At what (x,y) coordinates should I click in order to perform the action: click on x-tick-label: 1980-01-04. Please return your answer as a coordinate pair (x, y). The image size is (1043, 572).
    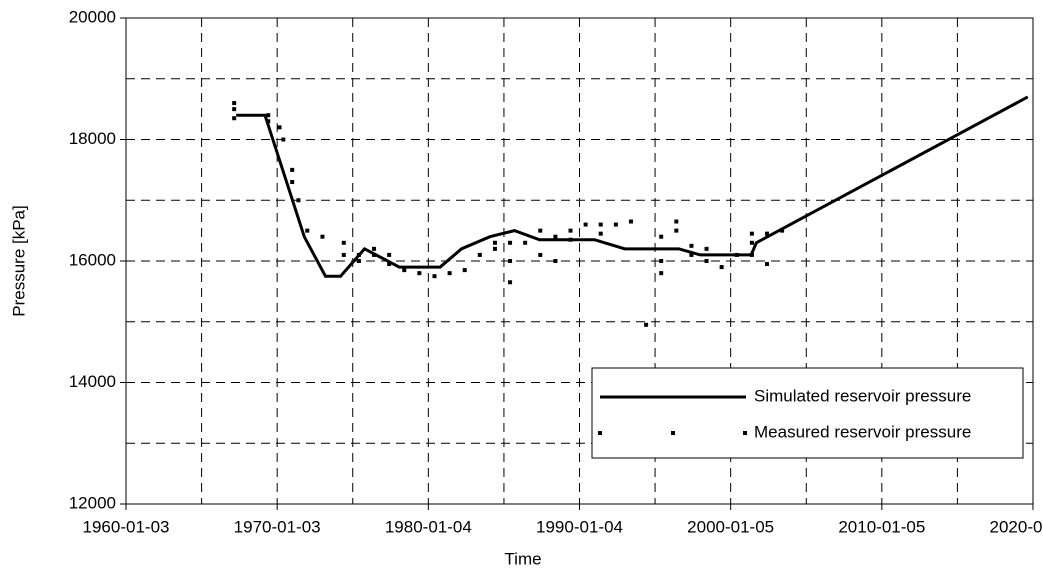
    Looking at the image, I should click on (428, 526).